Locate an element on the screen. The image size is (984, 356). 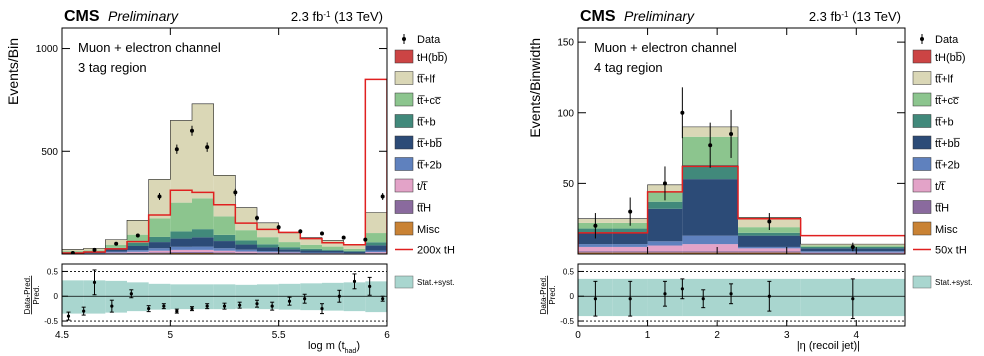
legend-syst-label: Stat.+syst. is located at coordinates (436, 282).